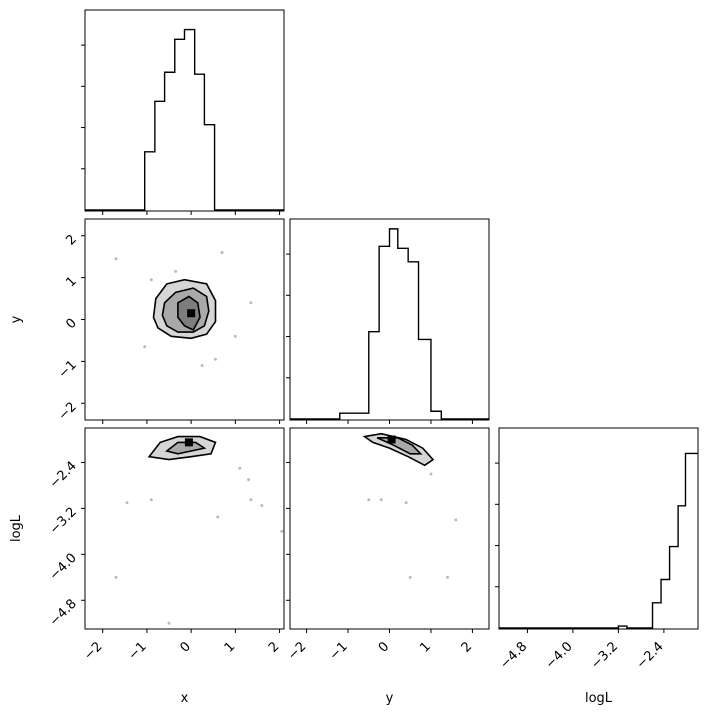 This screenshot has height=714, width=714. Describe the element at coordinates (513, 655) in the screenshot. I see `x-tick-label-logL: −4.8` at that location.